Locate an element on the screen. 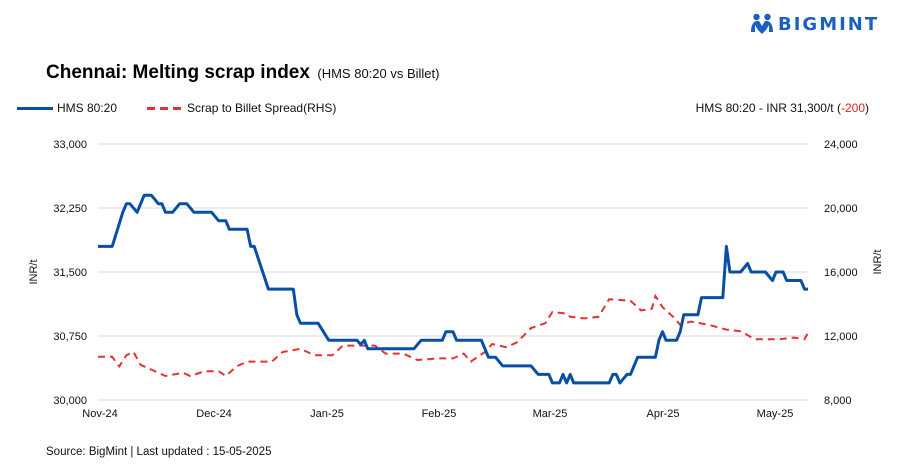 The width and height of the screenshot is (907, 472). x-tick-label: Dec-24 is located at coordinates (213, 414).